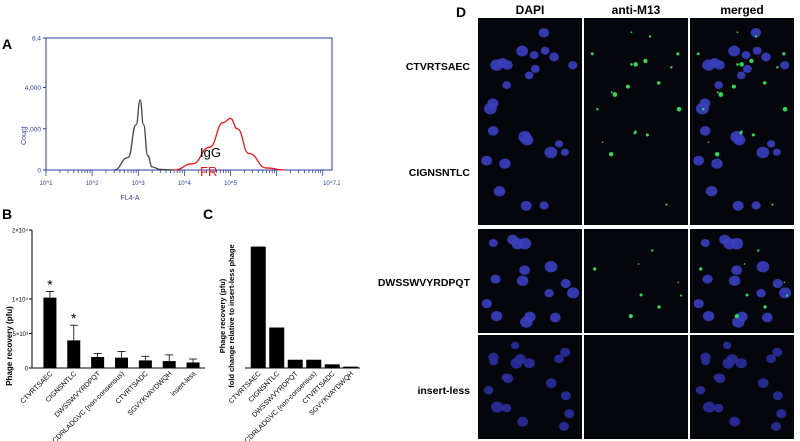  Describe the element at coordinates (636, 70) in the screenshot. I see `micrograph-anti-m13-ctvrtsaec` at that location.